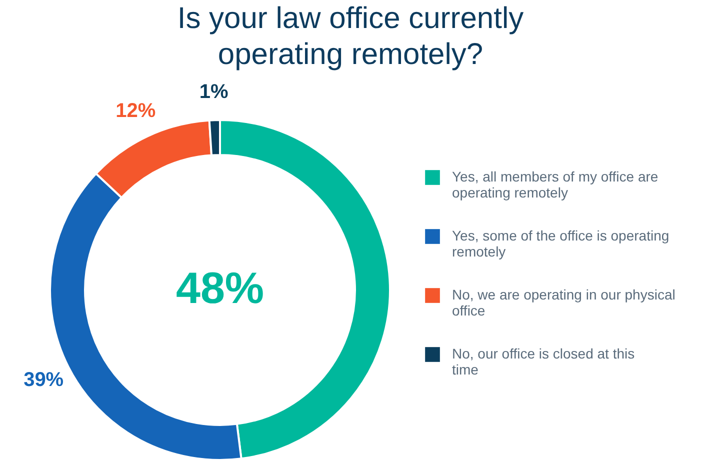 The image size is (701, 476). Describe the element at coordinates (213, 92) in the screenshot. I see `data-label: 1%` at that location.